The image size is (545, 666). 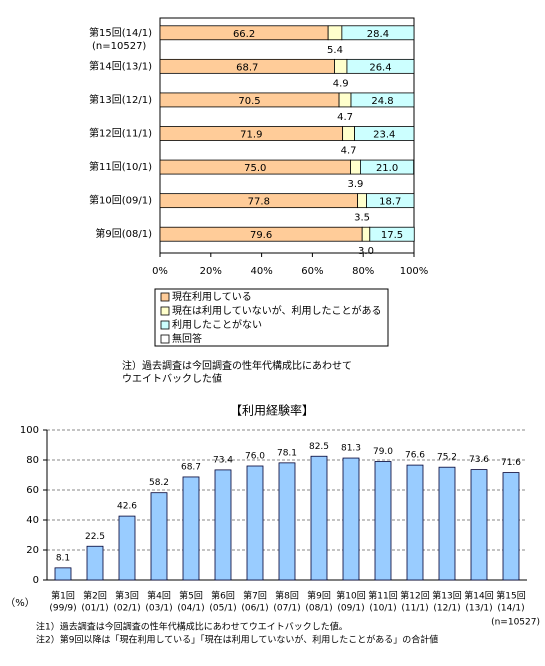 What do you see at coordinates (510, 596) in the screenshot?
I see `x-tick-label: 第15回` at bounding box center [510, 596].